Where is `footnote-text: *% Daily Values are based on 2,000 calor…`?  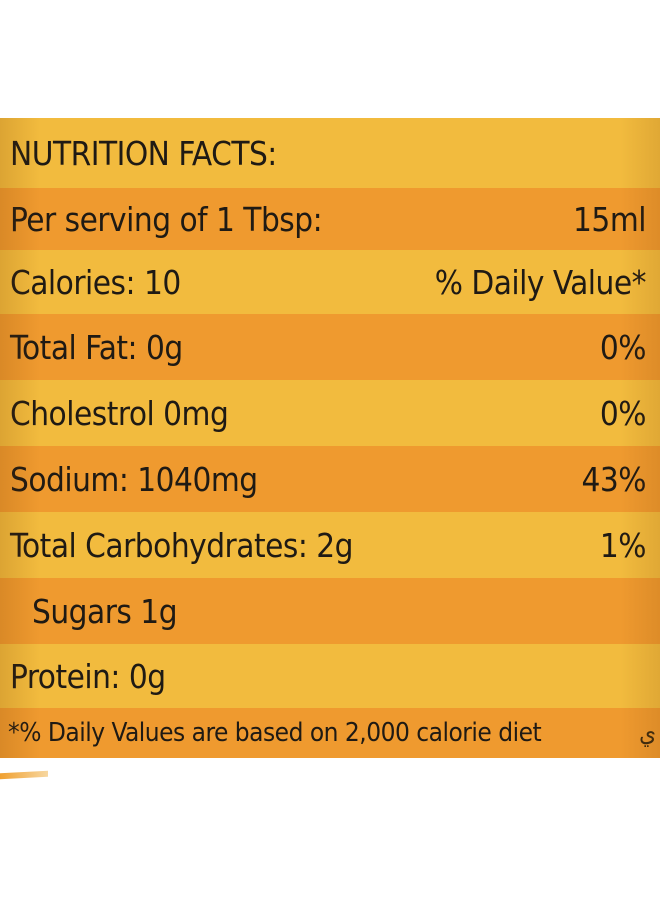 footnote-text: *% Daily Values are based on 2,000 calor… is located at coordinates (275, 733).